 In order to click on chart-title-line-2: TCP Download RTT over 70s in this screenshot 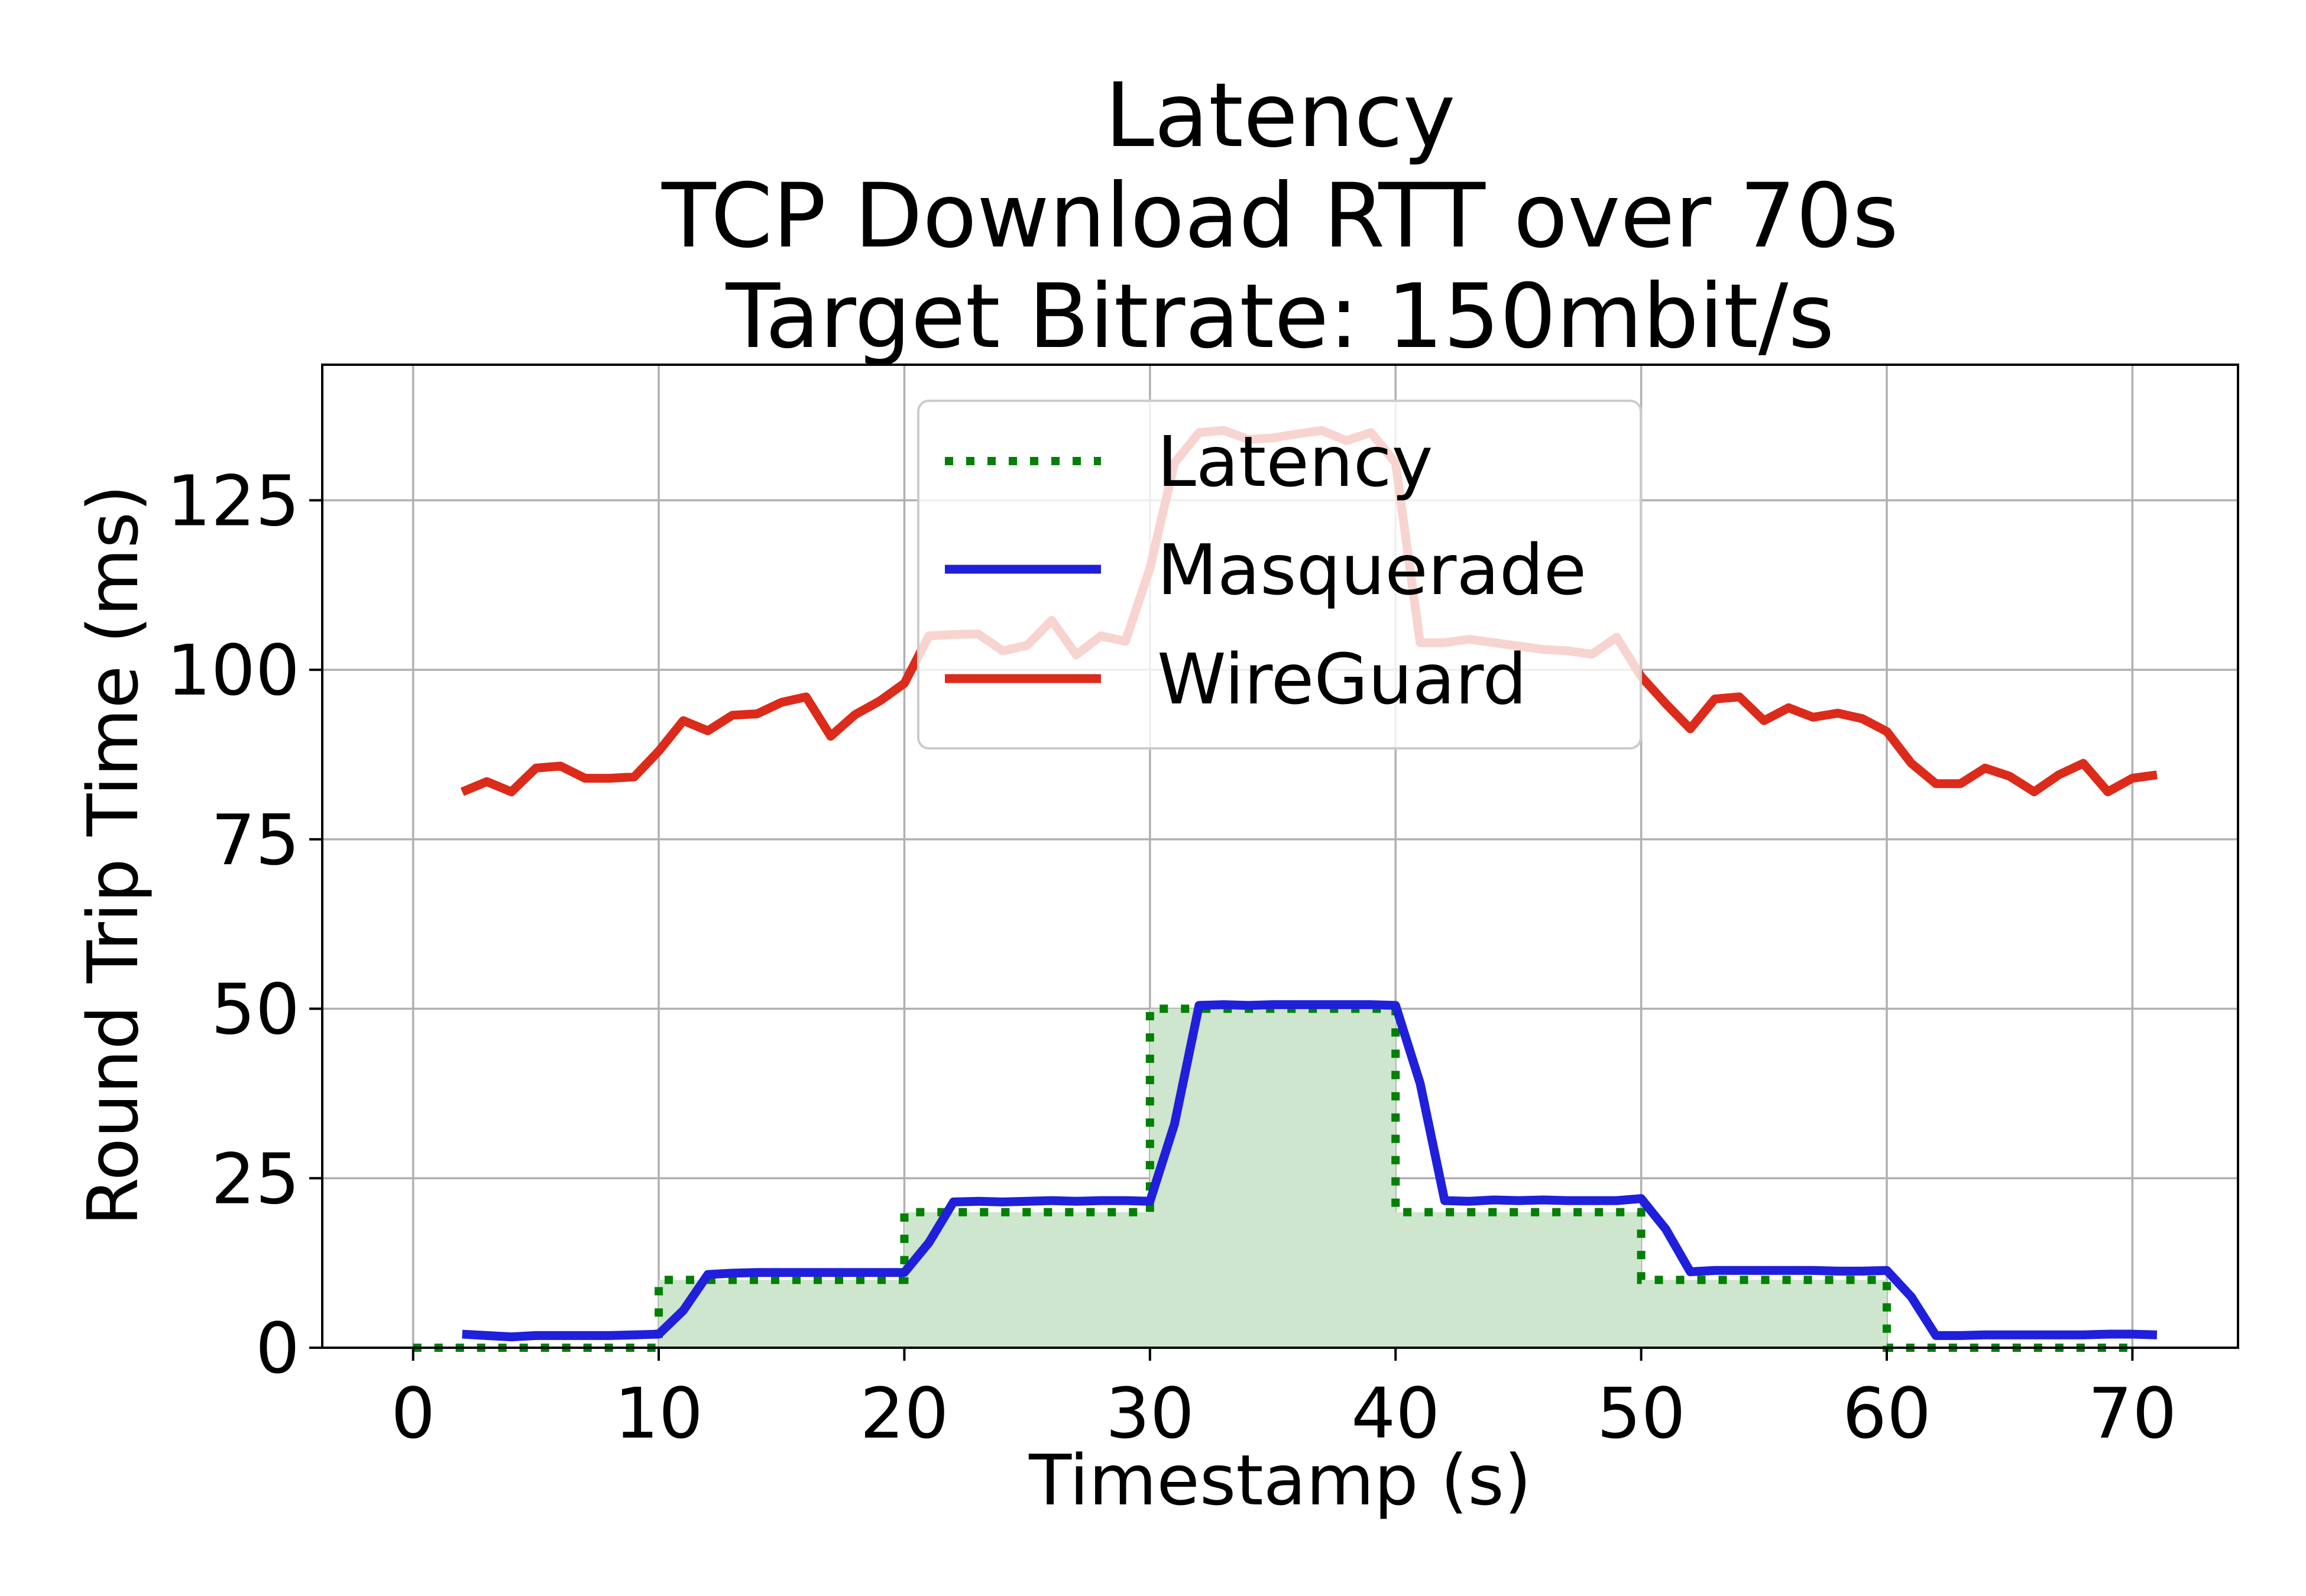, I will do `click(1280, 216)`.